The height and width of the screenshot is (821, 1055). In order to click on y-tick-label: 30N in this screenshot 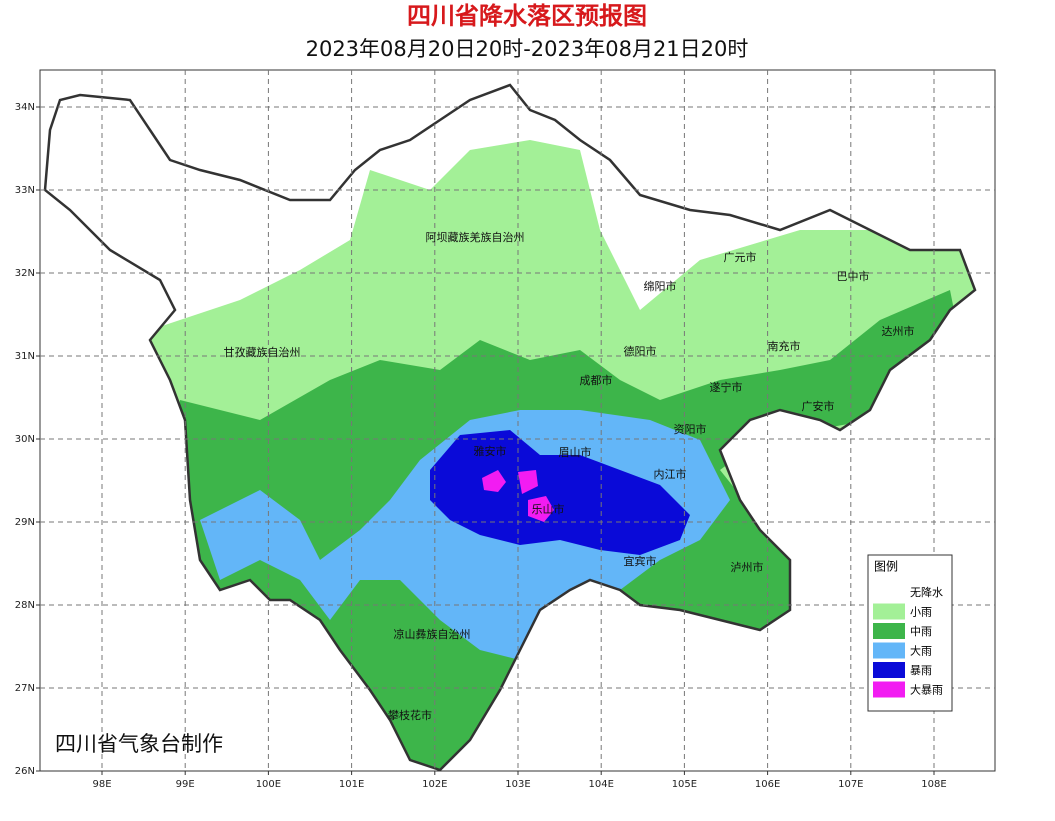, I will do `click(25, 439)`.